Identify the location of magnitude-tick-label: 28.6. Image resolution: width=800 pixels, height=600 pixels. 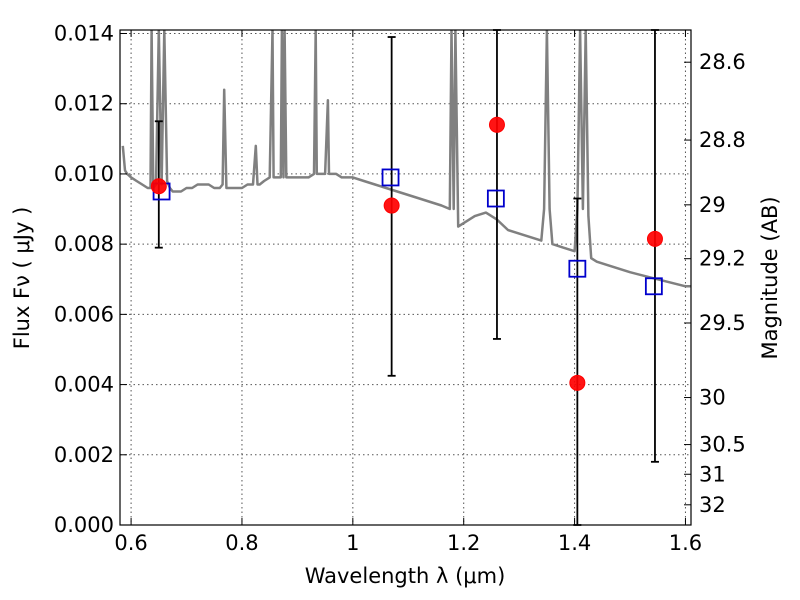
(722, 62).